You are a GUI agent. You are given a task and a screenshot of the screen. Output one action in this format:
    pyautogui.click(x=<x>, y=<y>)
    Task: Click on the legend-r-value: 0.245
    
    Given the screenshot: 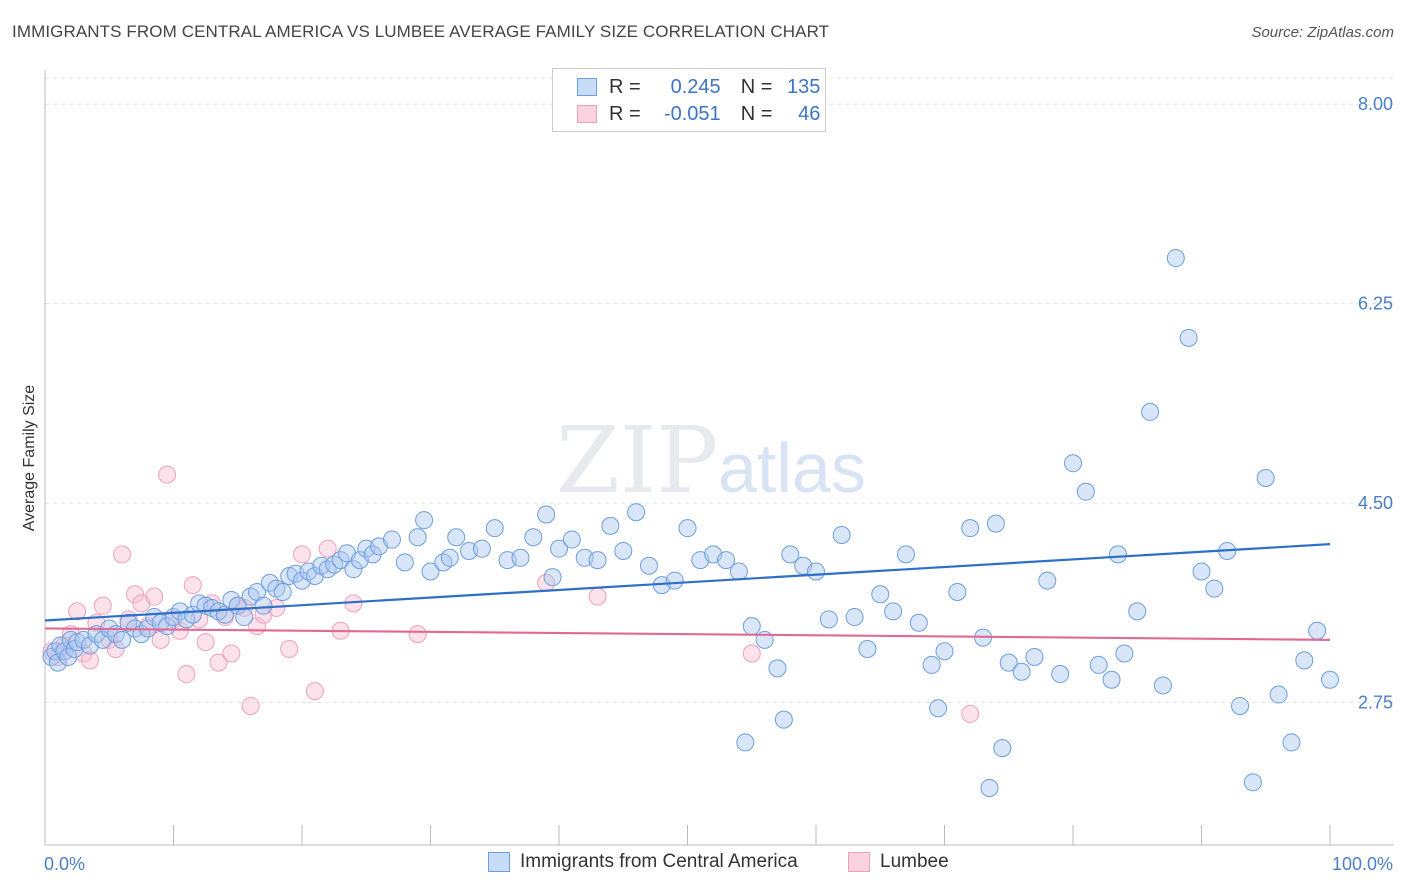 What is the action you would take?
    pyautogui.click(x=695, y=86)
    